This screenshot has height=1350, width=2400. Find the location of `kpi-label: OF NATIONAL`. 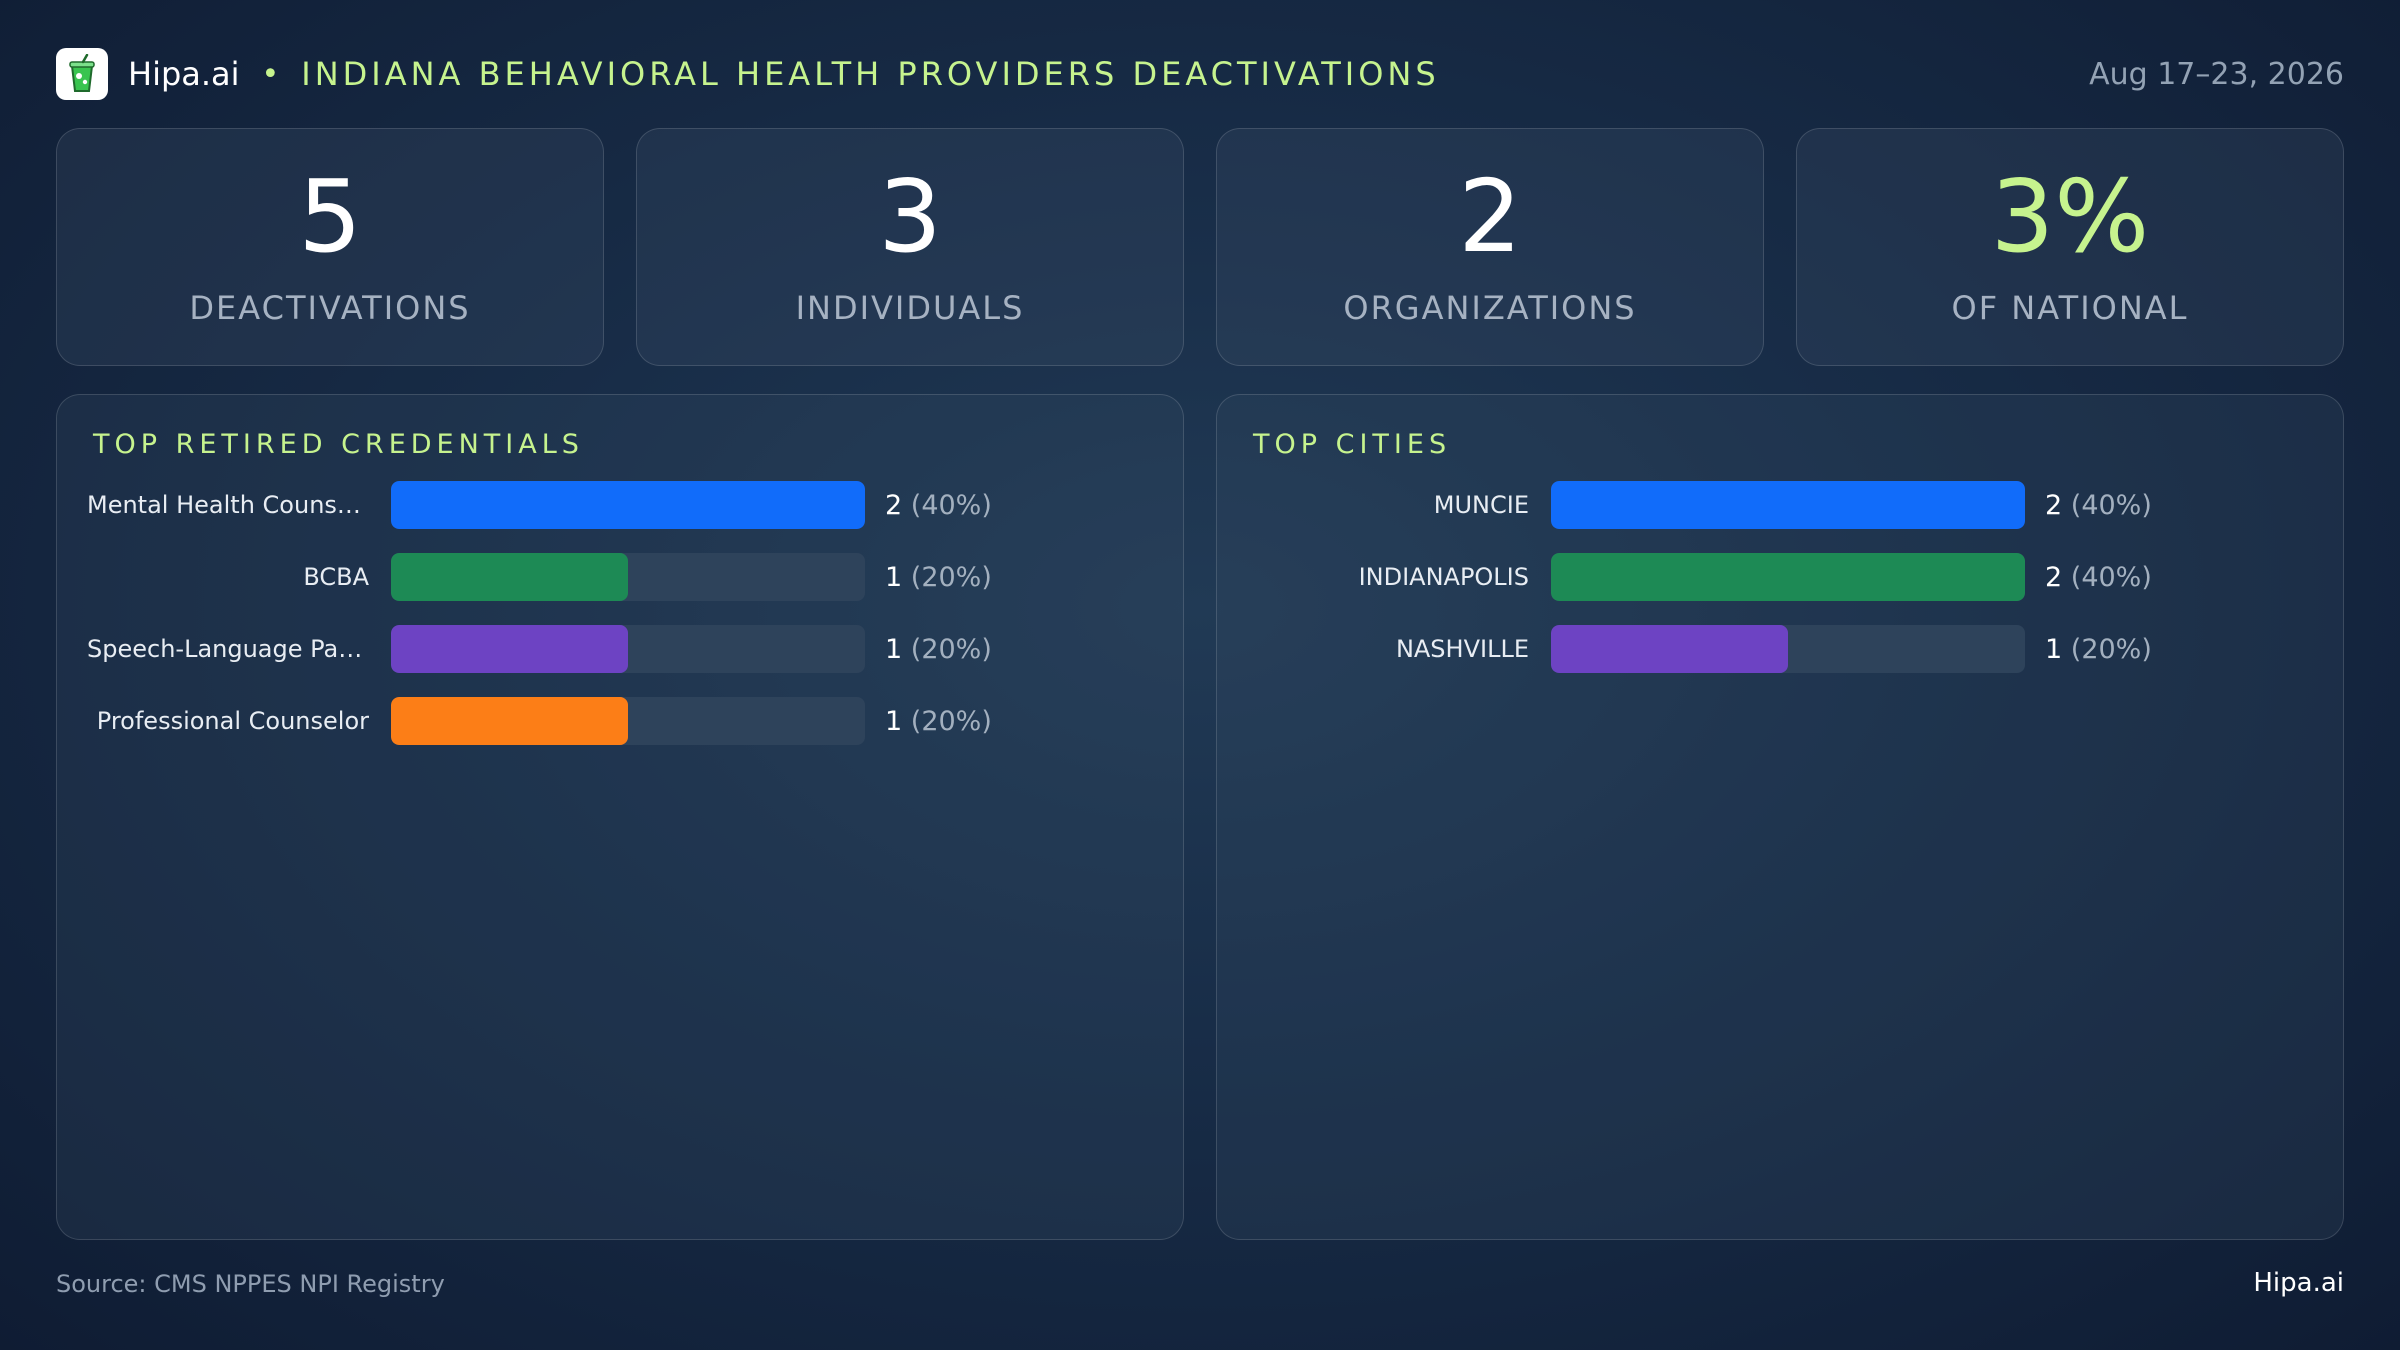

kpi-label: OF NATIONAL is located at coordinates (2070, 308).